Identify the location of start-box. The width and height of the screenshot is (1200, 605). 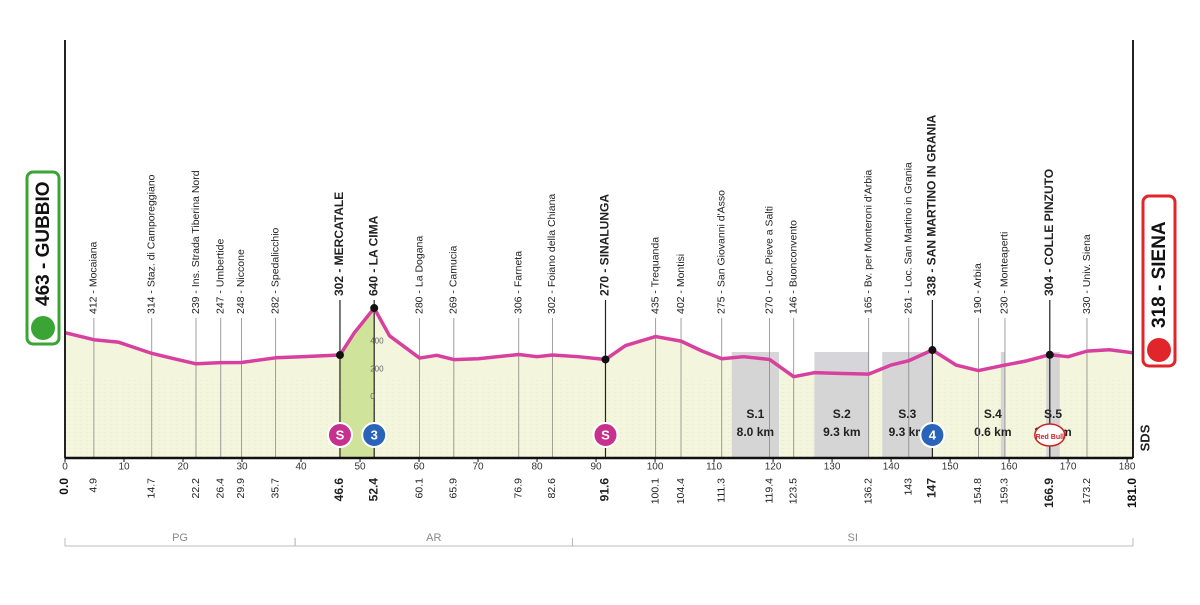
(43, 258).